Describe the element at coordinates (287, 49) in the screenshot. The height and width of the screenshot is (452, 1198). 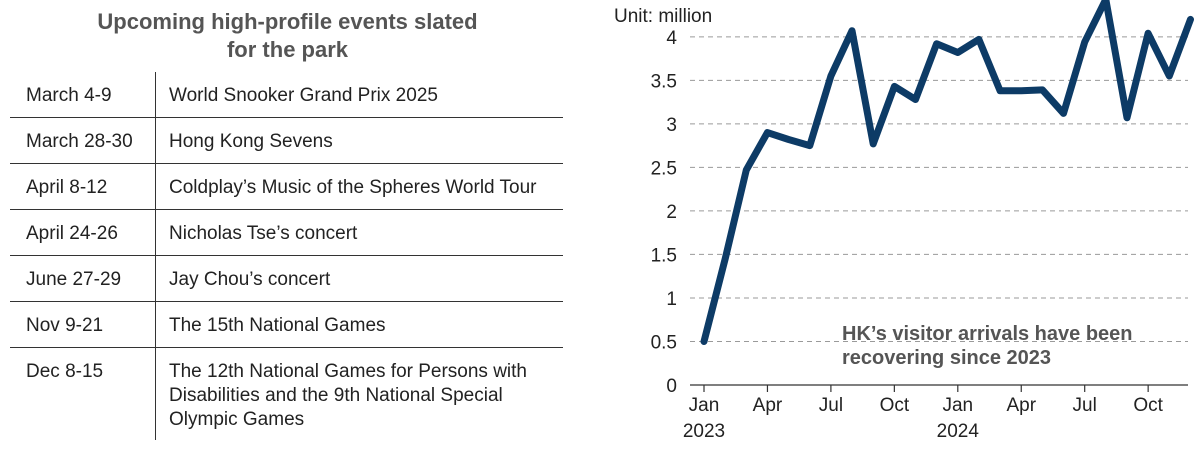
I see `table-title-line2: for the park` at that location.